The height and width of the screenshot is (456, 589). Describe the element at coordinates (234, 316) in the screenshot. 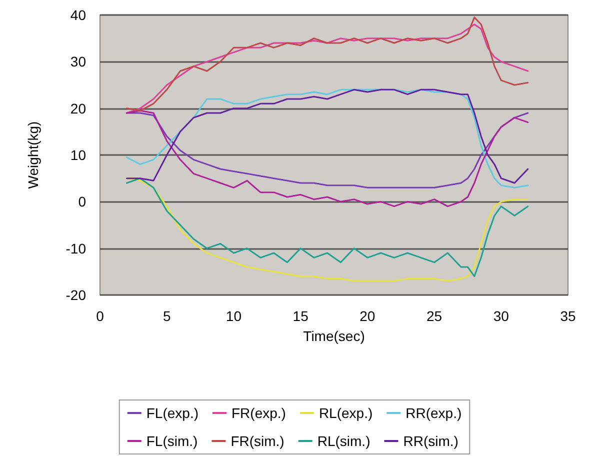

I see `x-tick-label: 10` at that location.